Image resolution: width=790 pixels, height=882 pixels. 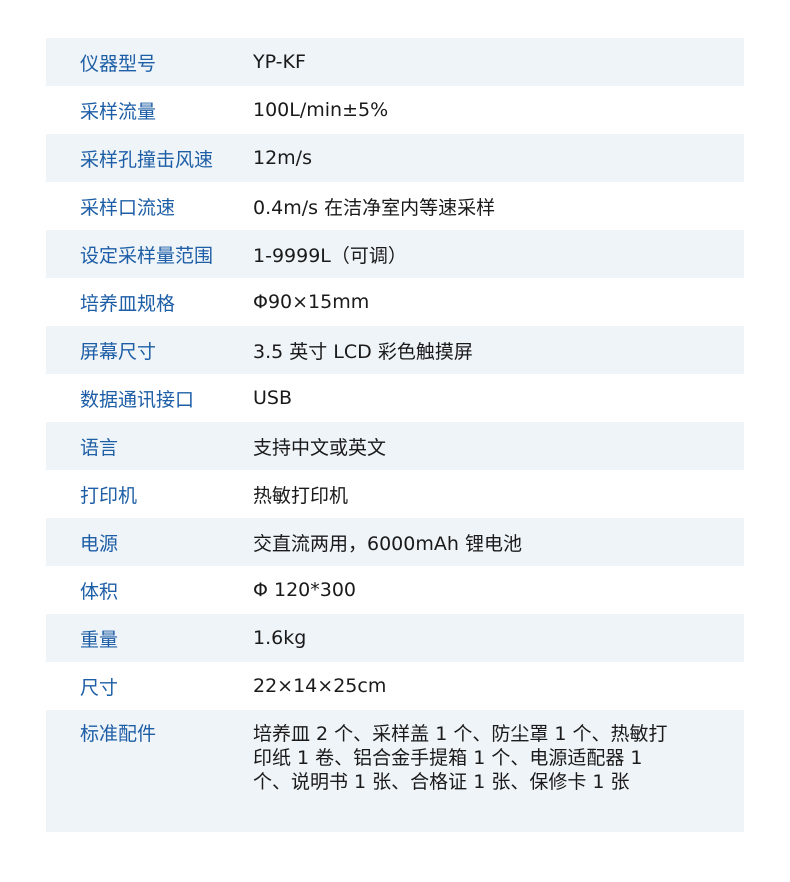 What do you see at coordinates (395, 494) in the screenshot?
I see `spec-row: 打印机 热敏打印机` at bounding box center [395, 494].